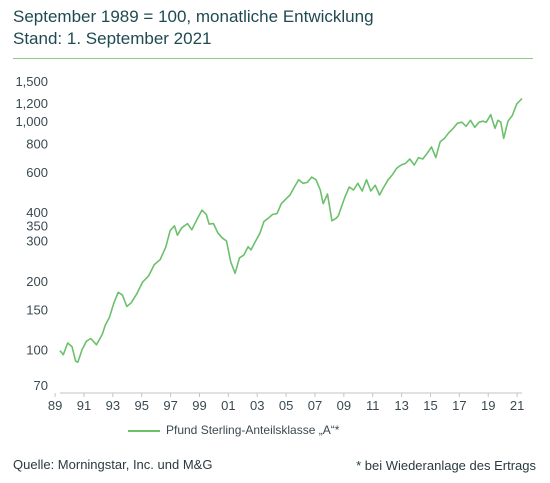  Describe the element at coordinates (446, 465) in the screenshot. I see `footnote: * bei Wiederanlage des Ertrags` at that location.